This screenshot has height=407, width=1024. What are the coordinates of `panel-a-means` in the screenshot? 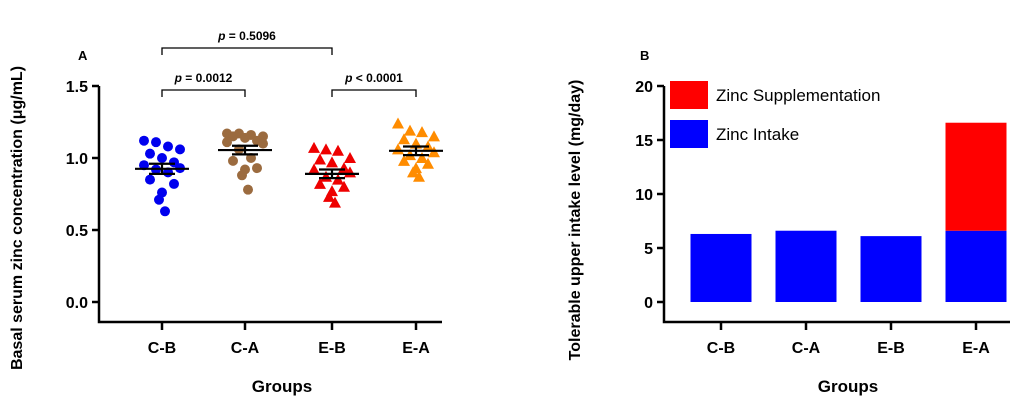 It's located at (289, 162).